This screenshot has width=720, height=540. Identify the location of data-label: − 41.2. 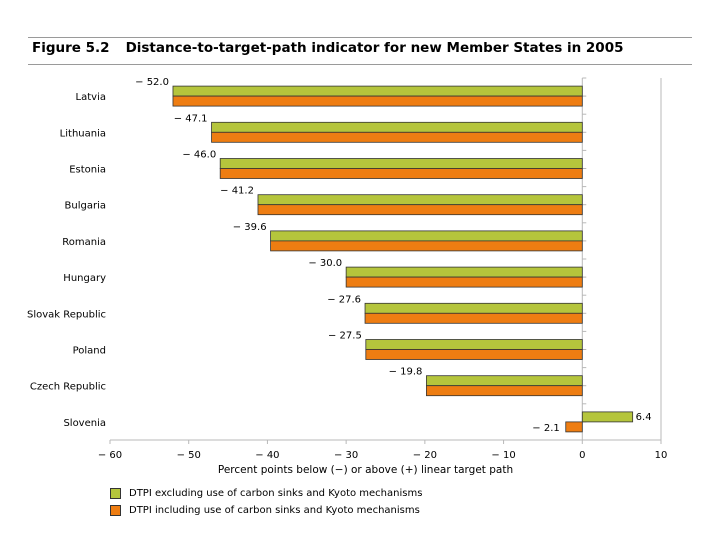
(237, 191).